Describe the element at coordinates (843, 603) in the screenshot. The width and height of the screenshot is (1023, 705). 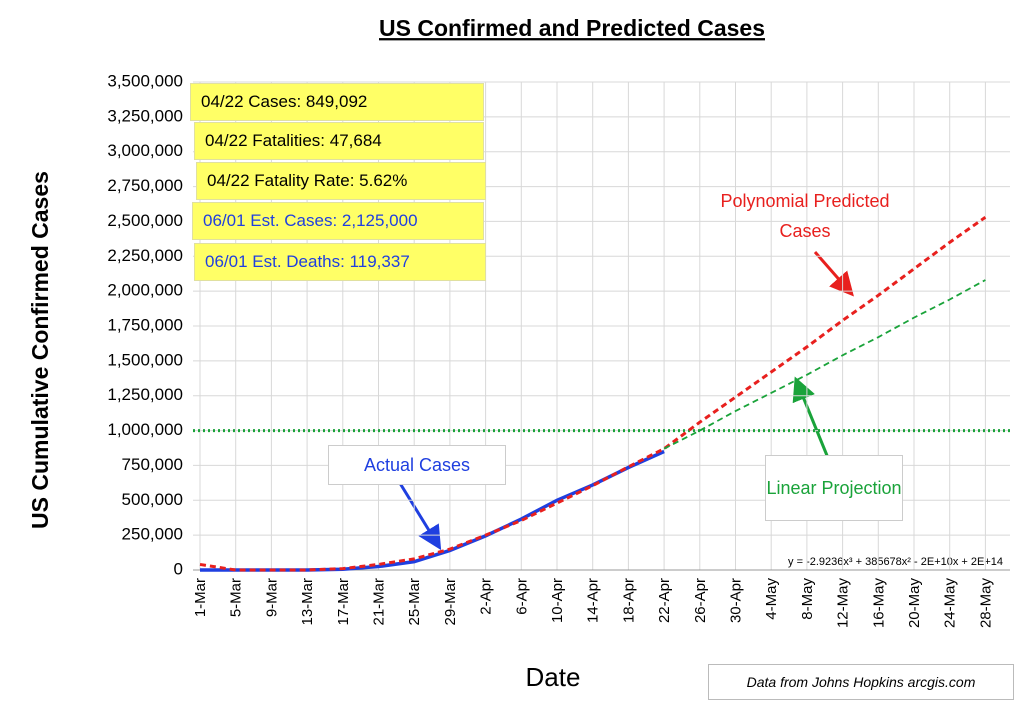
I see `x-tick-label: 12-May` at that location.